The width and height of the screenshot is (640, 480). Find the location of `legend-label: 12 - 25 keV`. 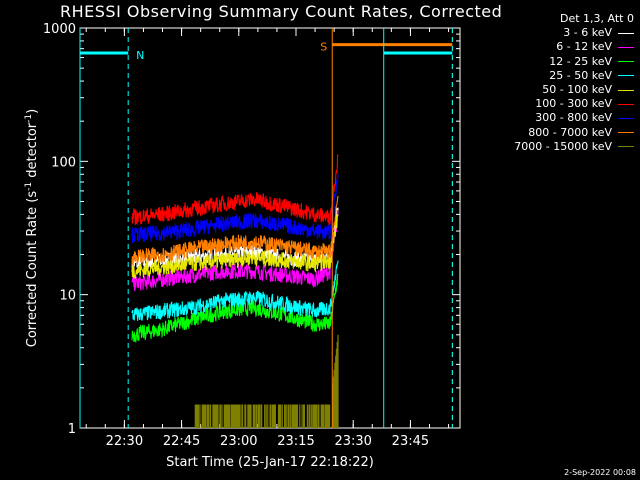

legend-label: 12 - 25 keV is located at coordinates (580, 61).